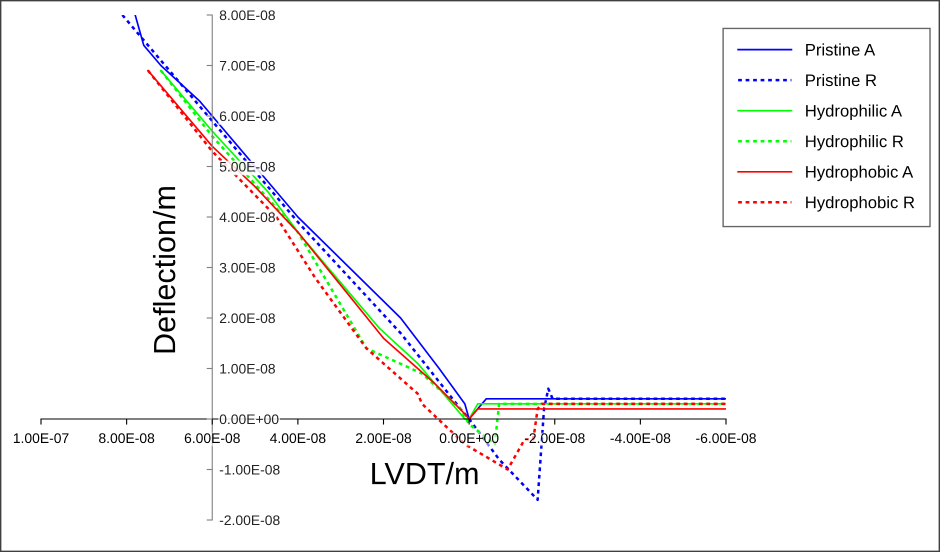 This screenshot has width=940, height=552. Describe the element at coordinates (247, 318) in the screenshot. I see `y-tick-label: 2.00E-08` at that location.